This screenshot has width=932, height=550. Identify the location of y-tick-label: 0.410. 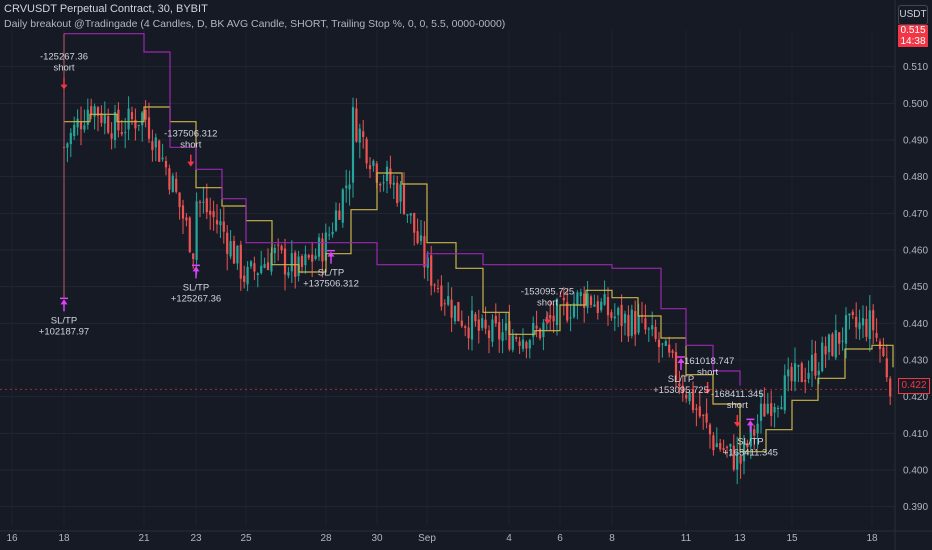
(915, 434).